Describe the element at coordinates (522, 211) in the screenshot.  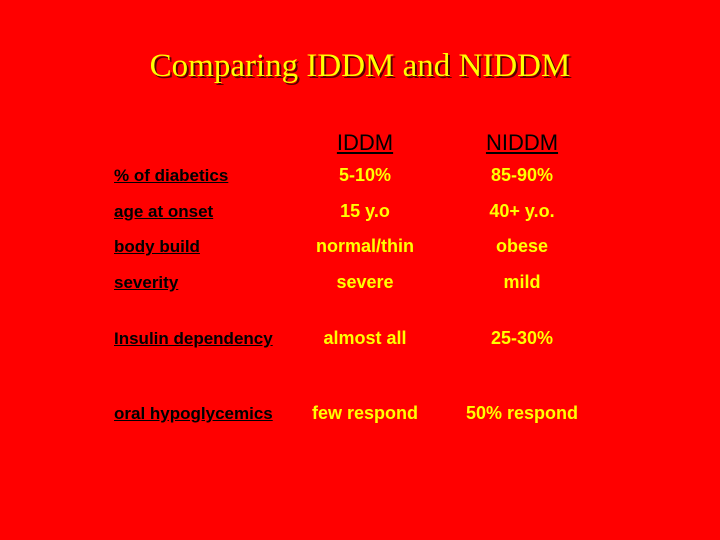
I see `cell-value: 40+ y.o.` at that location.